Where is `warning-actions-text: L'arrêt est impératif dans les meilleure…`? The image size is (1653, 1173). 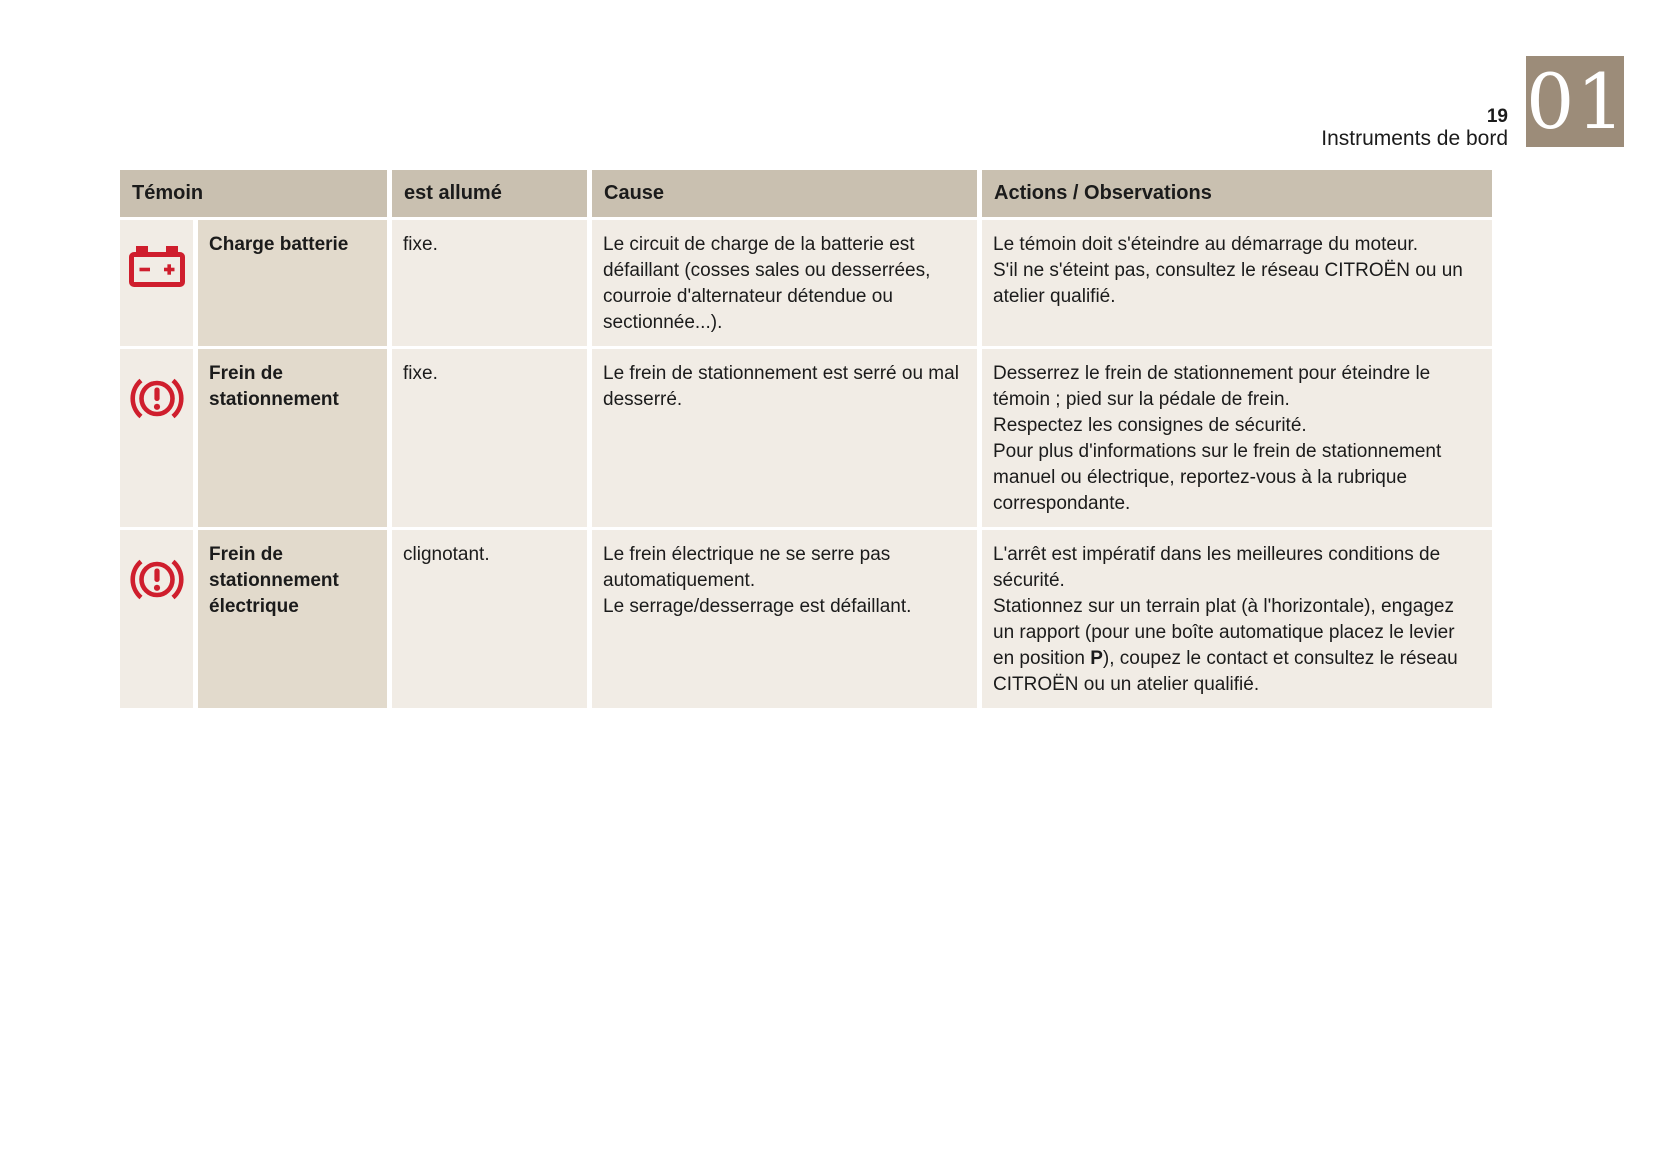 warning-actions-text: L'arrêt est impératif dans les meilleure… is located at coordinates (1224, 606).